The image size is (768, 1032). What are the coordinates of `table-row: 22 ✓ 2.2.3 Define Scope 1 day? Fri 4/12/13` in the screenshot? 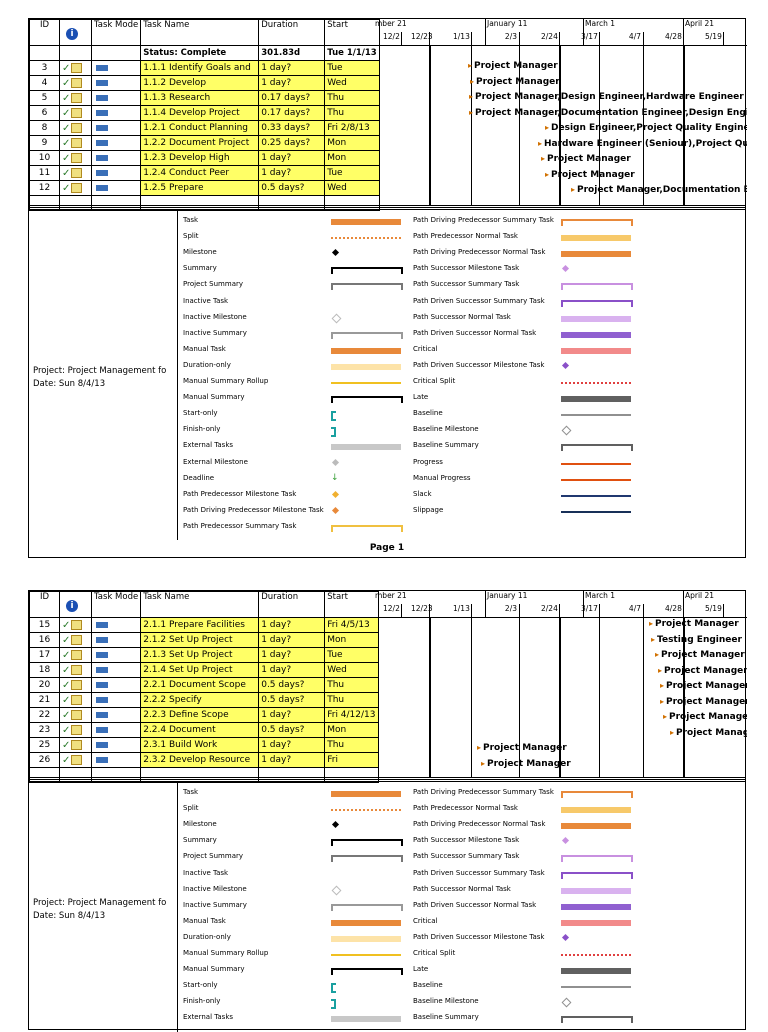 It's located at (204, 715).